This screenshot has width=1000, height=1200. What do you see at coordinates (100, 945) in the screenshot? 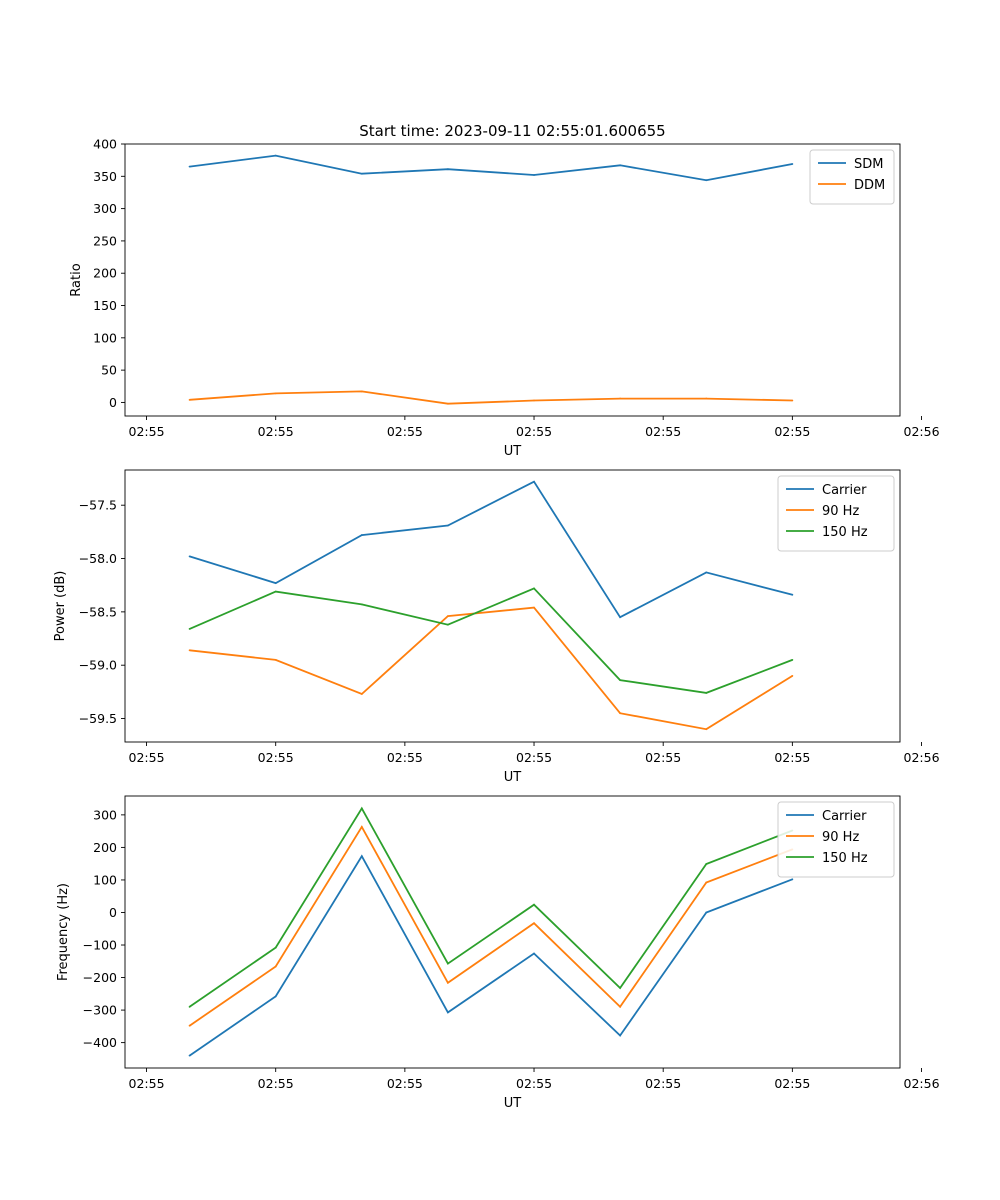
I see `y-tick-label: −100` at bounding box center [100, 945].